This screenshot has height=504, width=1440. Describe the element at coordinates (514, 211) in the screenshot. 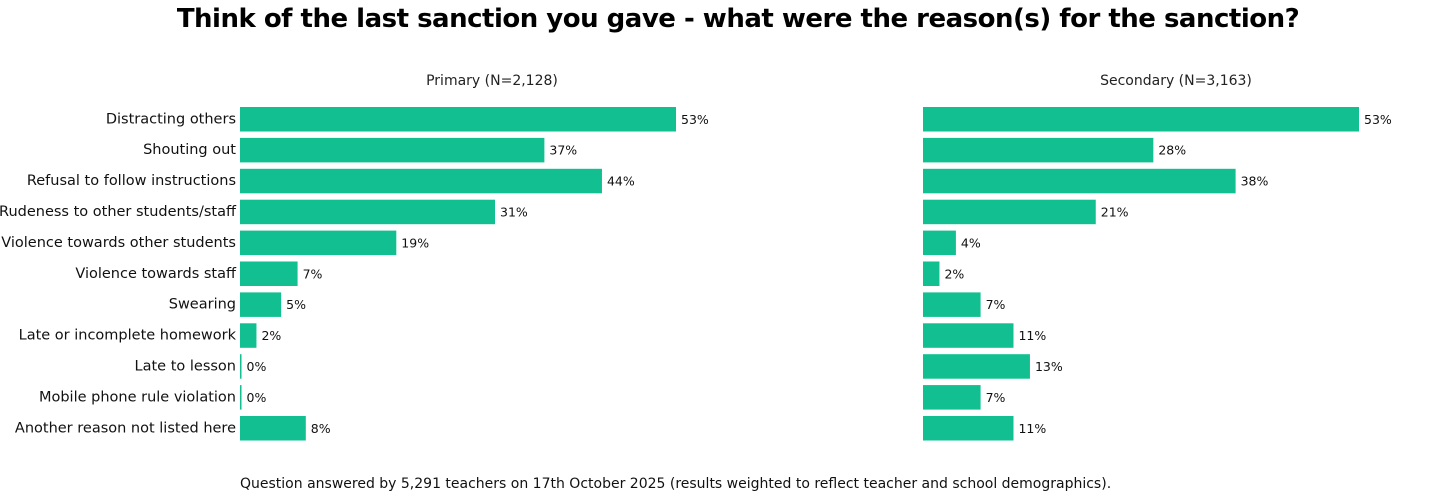

I see `data-label: 31%` at that location.